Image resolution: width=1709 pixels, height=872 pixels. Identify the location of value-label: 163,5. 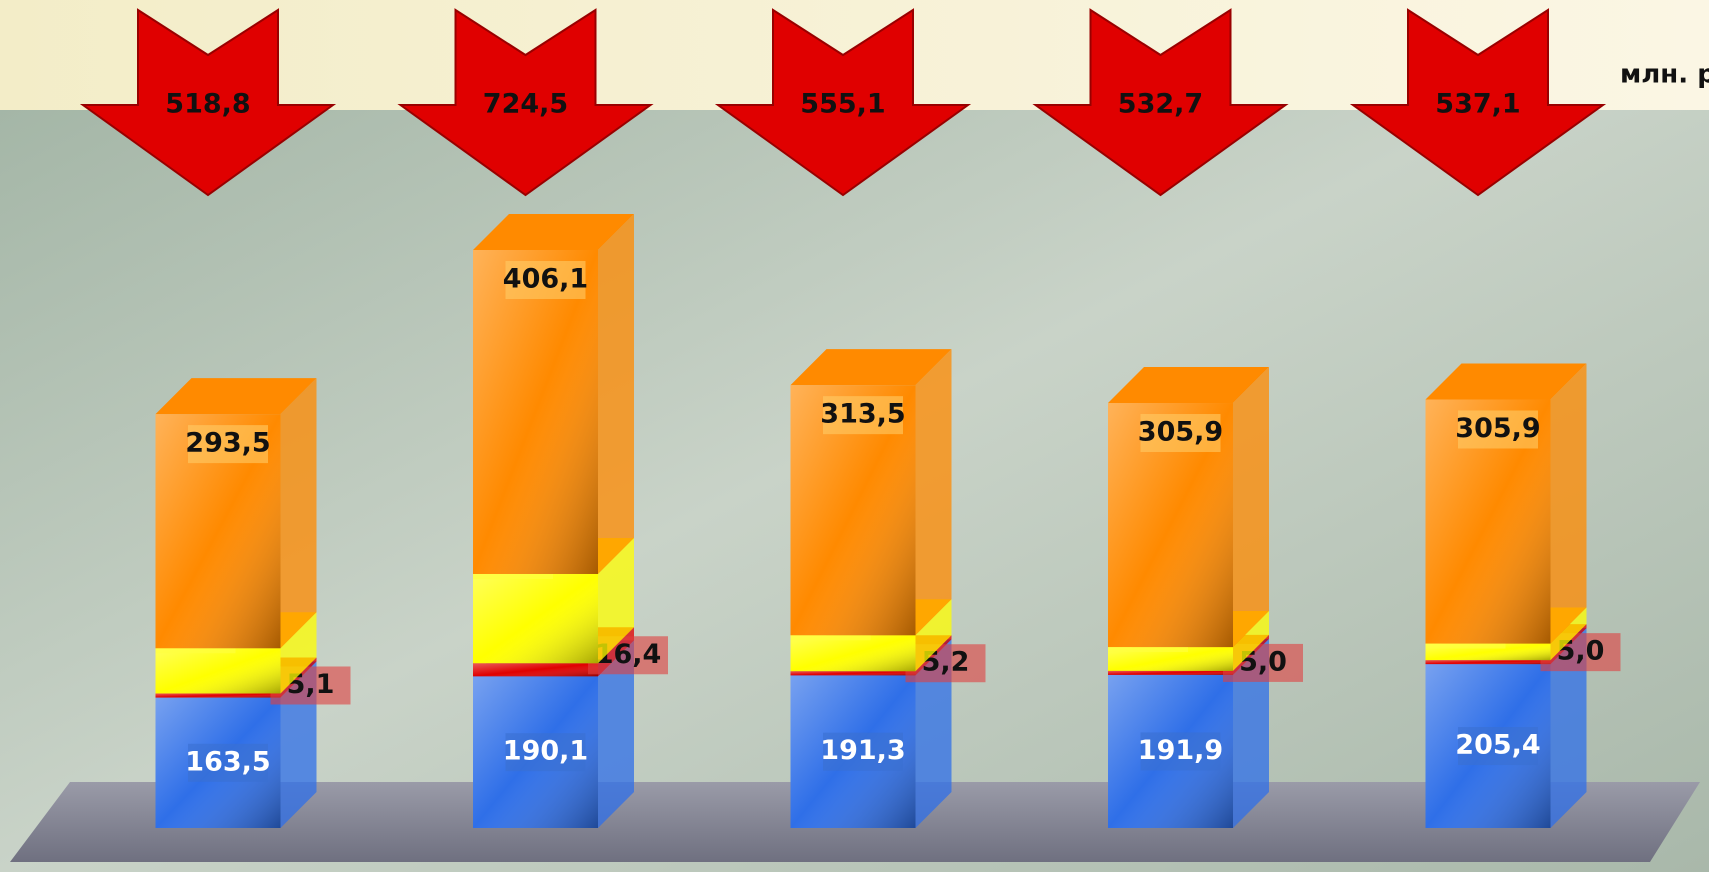
(227, 761).